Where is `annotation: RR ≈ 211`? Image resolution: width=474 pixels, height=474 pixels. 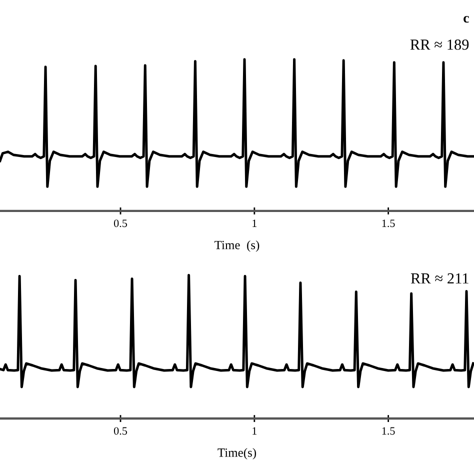
annotation: RR ≈ 211 is located at coordinates (439, 278).